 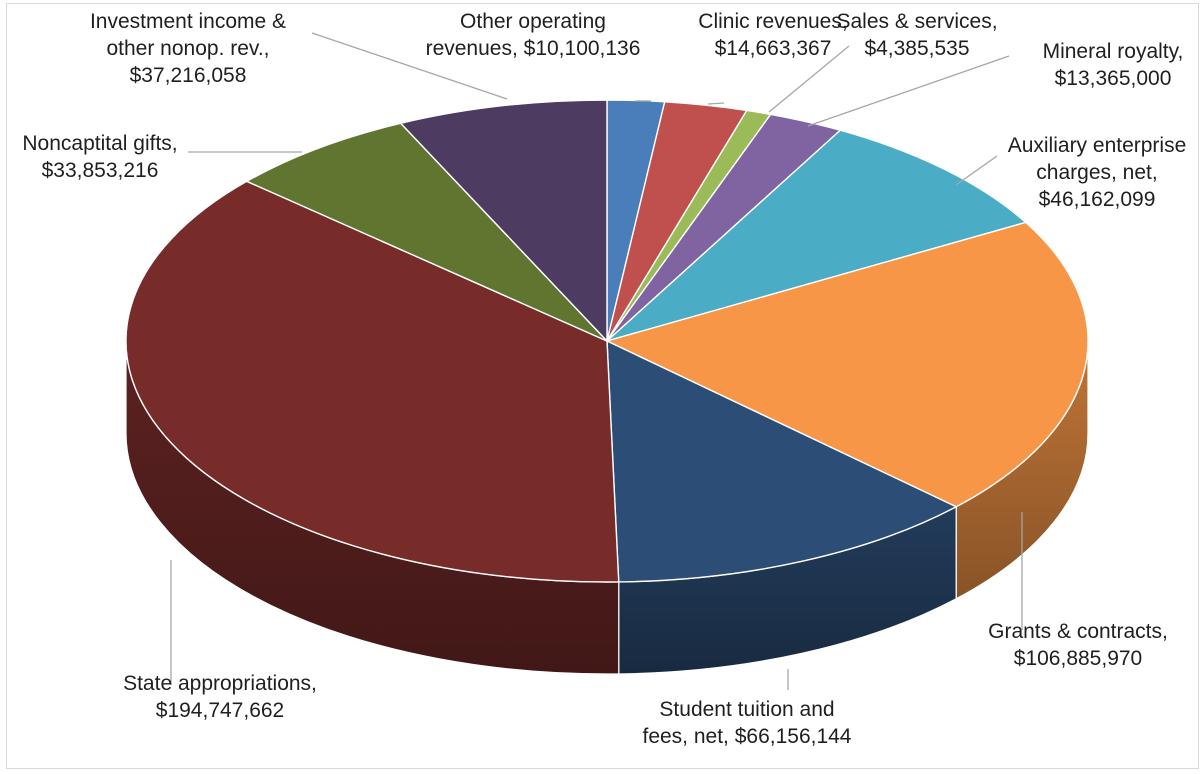 What do you see at coordinates (99, 143) in the screenshot?
I see `data-label-line: Noncaptital gifts,` at bounding box center [99, 143].